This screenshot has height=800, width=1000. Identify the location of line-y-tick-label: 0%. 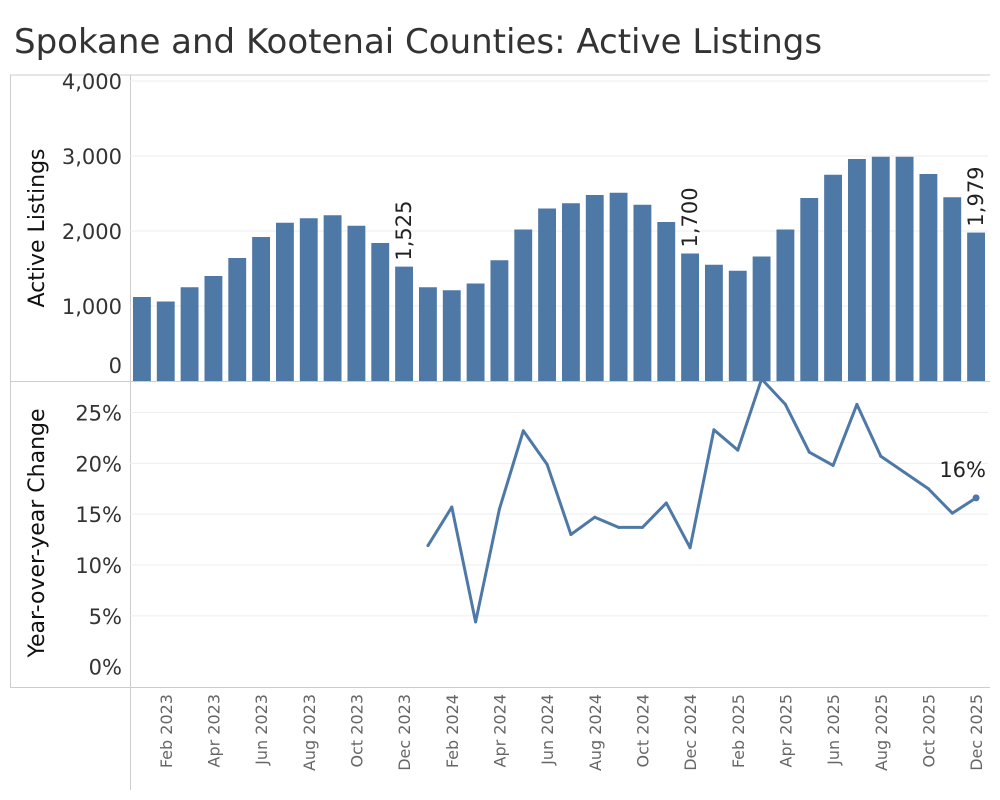
(105, 668).